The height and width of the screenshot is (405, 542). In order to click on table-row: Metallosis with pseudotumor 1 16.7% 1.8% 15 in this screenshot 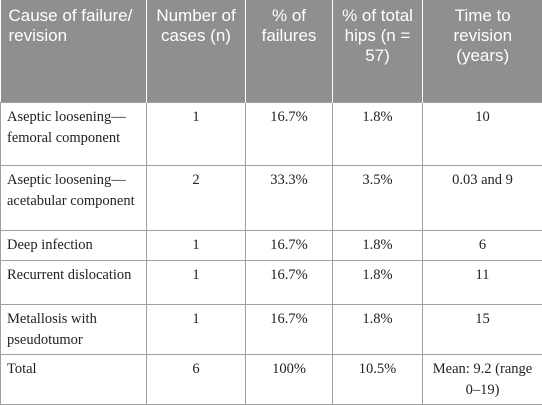, I will do `click(271, 329)`.